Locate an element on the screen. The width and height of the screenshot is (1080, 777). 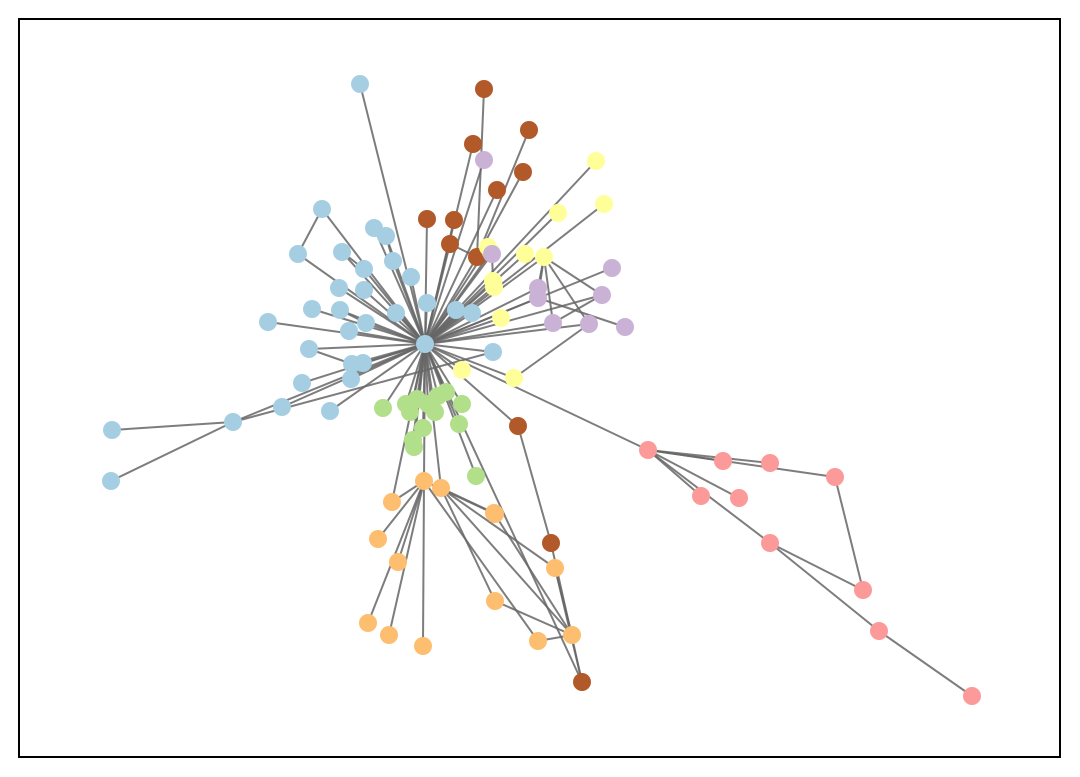
node-k10 is located at coordinates (972, 696).